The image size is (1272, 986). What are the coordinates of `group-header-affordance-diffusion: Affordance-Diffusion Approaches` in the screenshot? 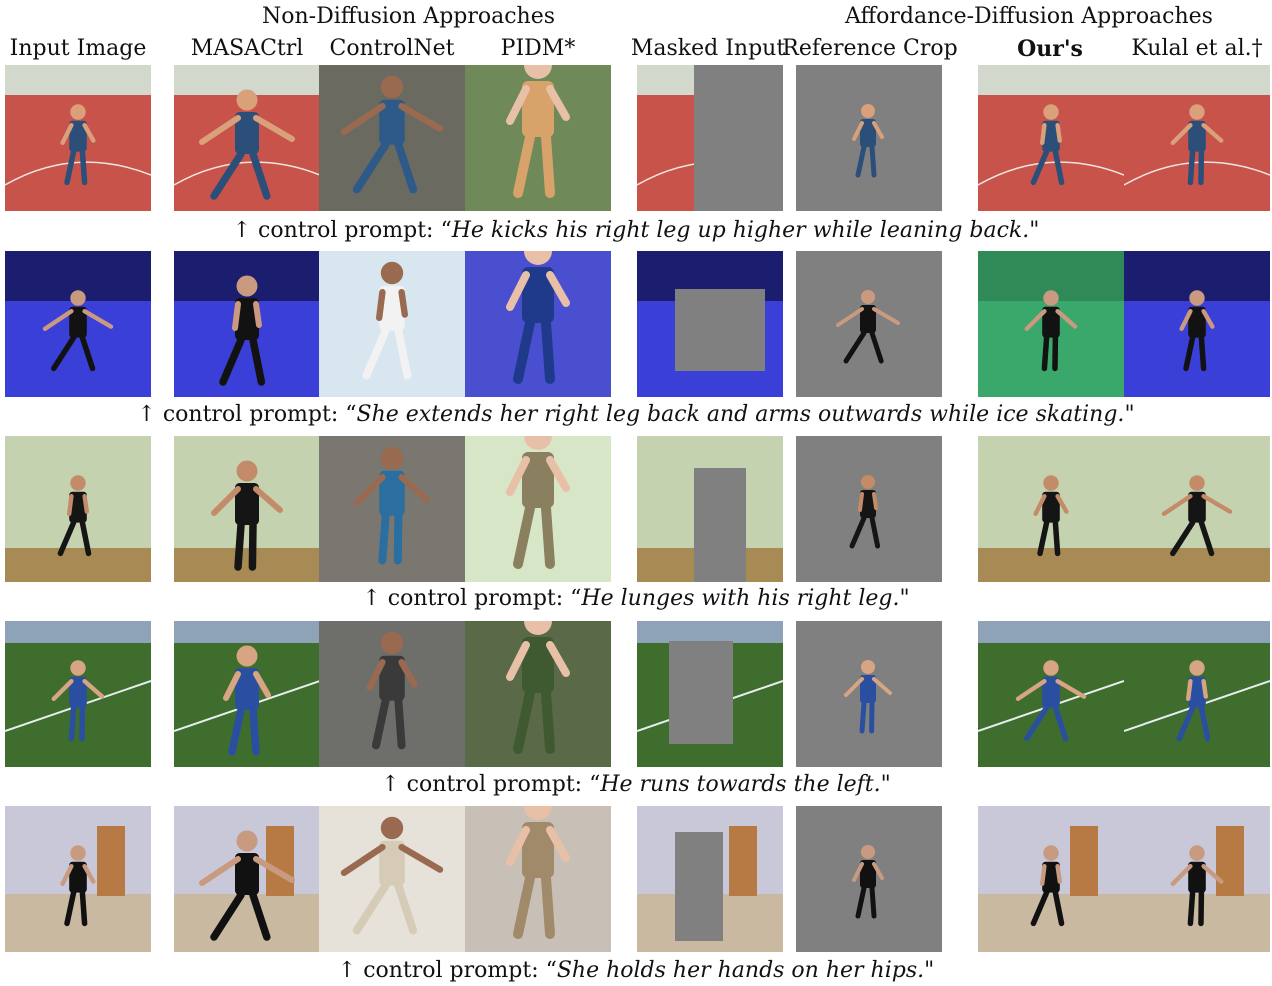 It's located at (1029, 16).